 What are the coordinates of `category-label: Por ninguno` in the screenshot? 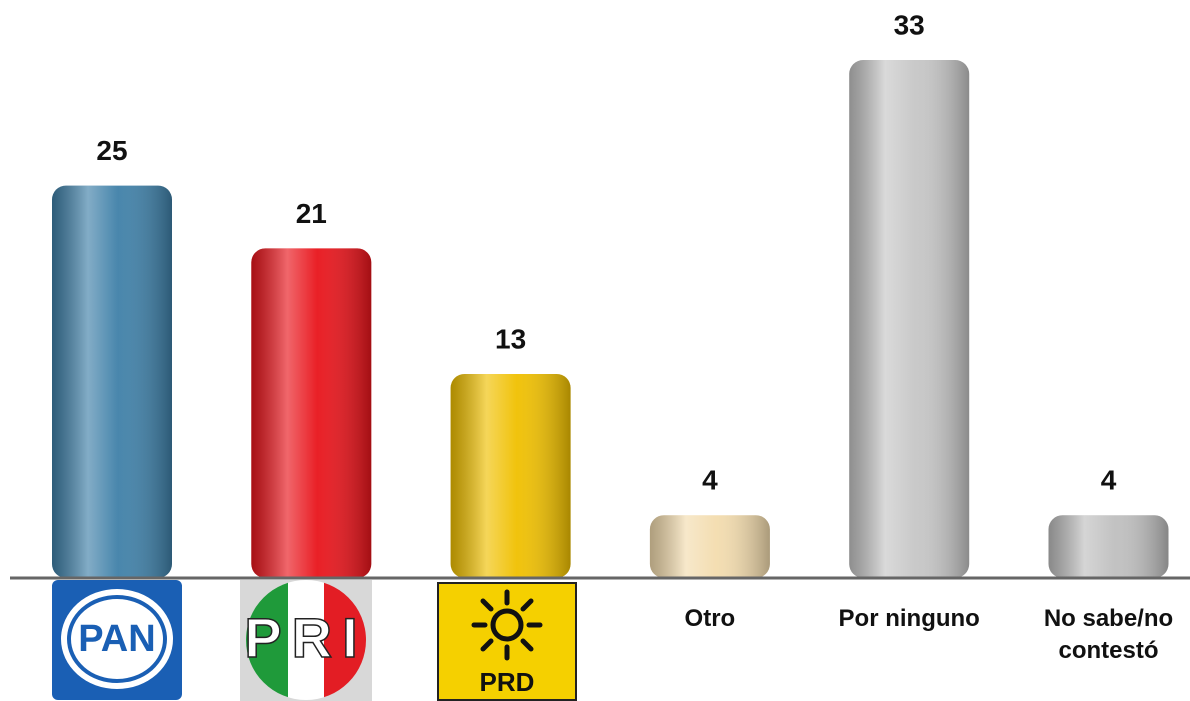 It's located at (909, 618).